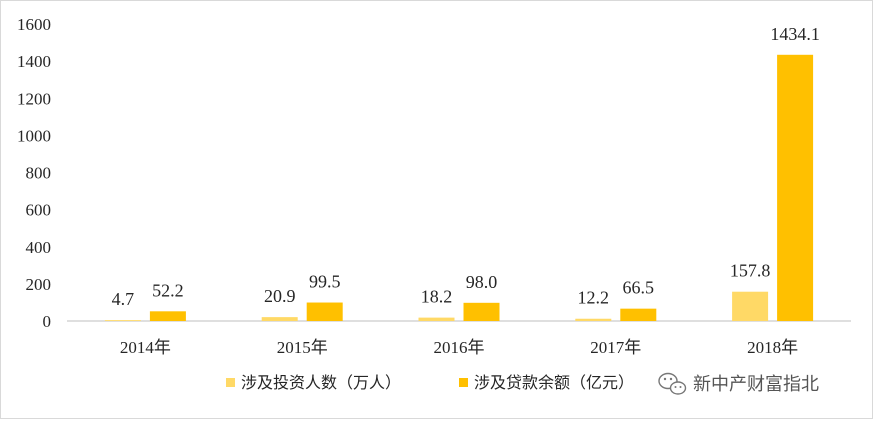  Describe the element at coordinates (34, 61) in the screenshot. I see `y-tick-label: 1400` at that location.